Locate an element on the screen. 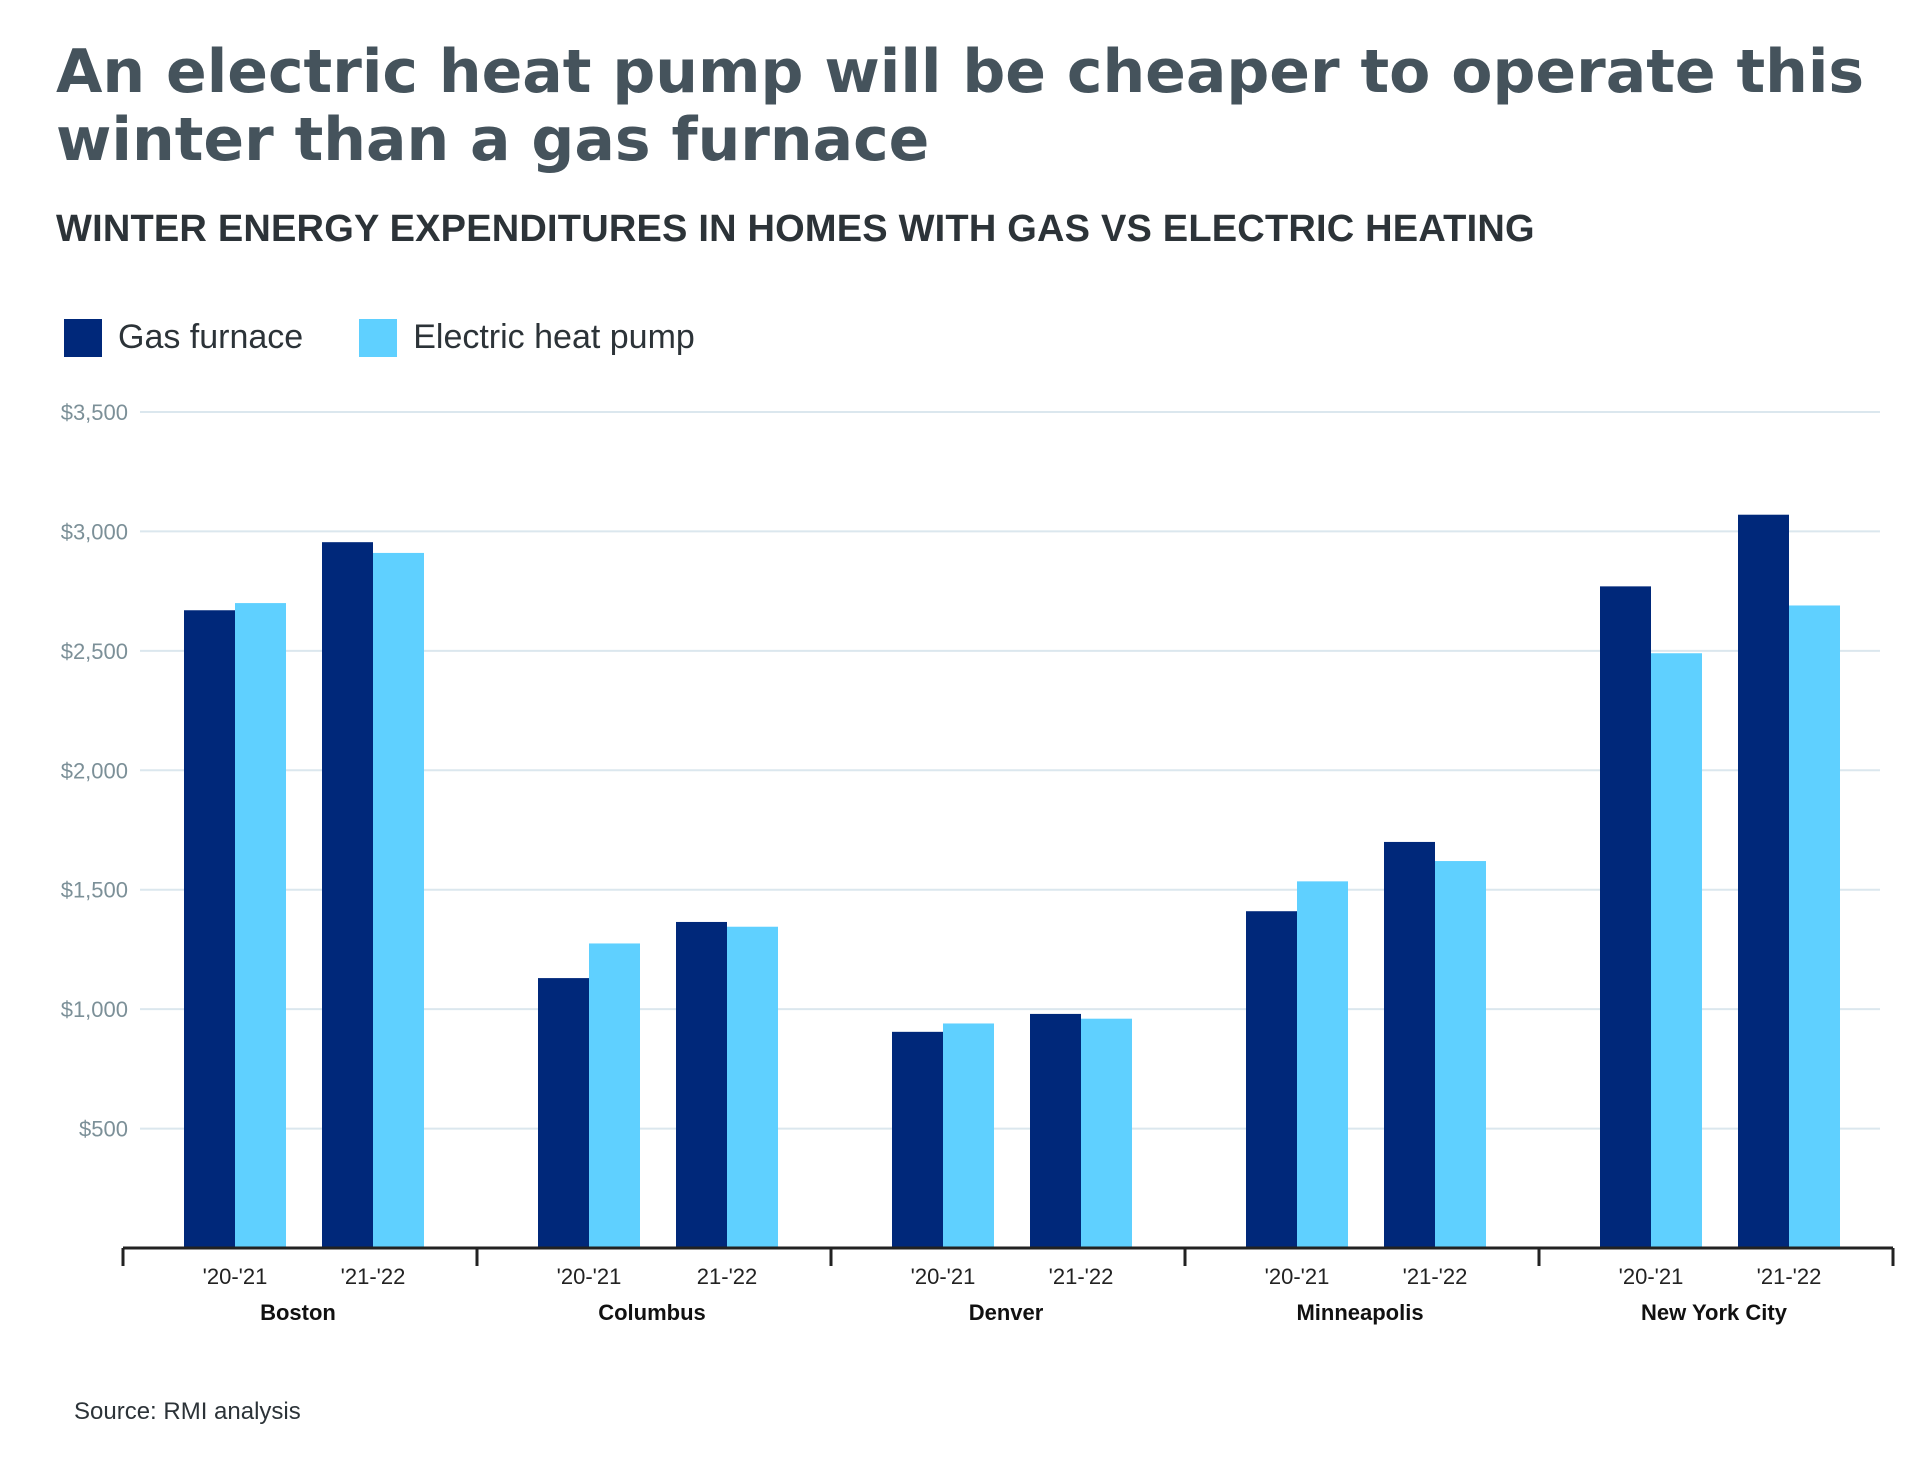  y-tick-label: $1,000 is located at coordinates (94, 1009).